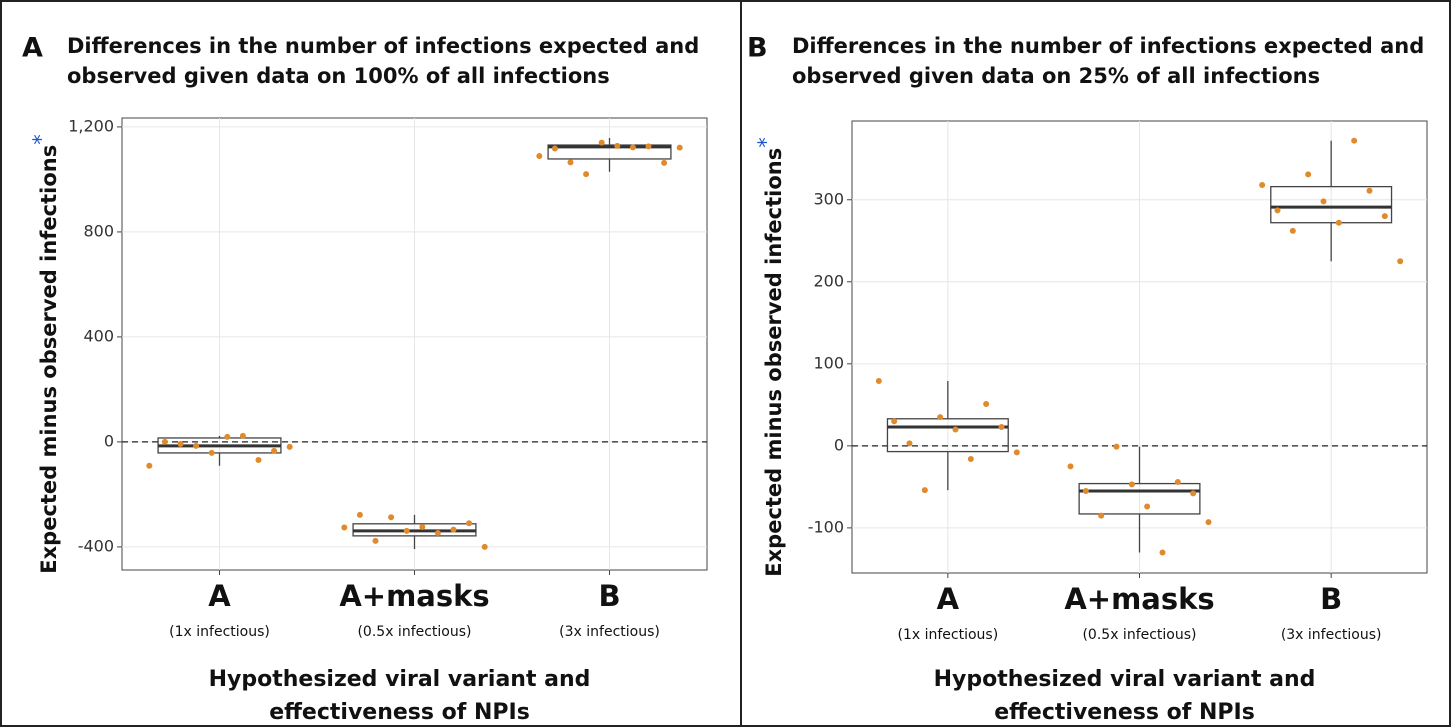 The image size is (1451, 727). Describe the element at coordinates (98, 230) in the screenshot. I see `y-tick-label: 800` at that location.